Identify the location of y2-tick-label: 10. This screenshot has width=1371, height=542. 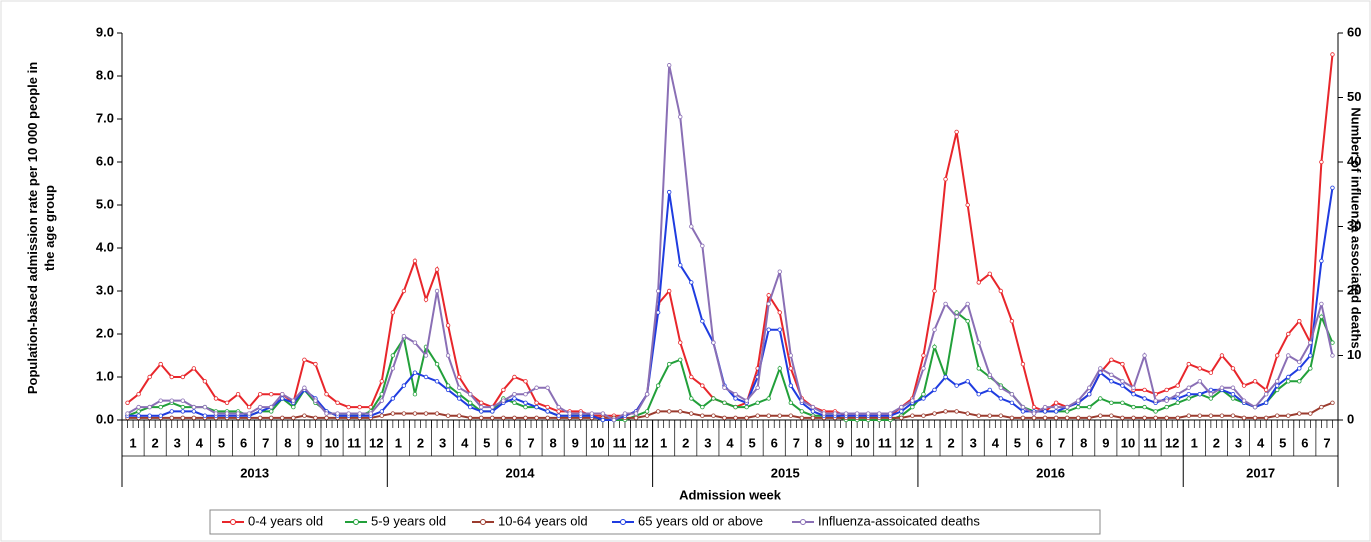
(1354, 354).